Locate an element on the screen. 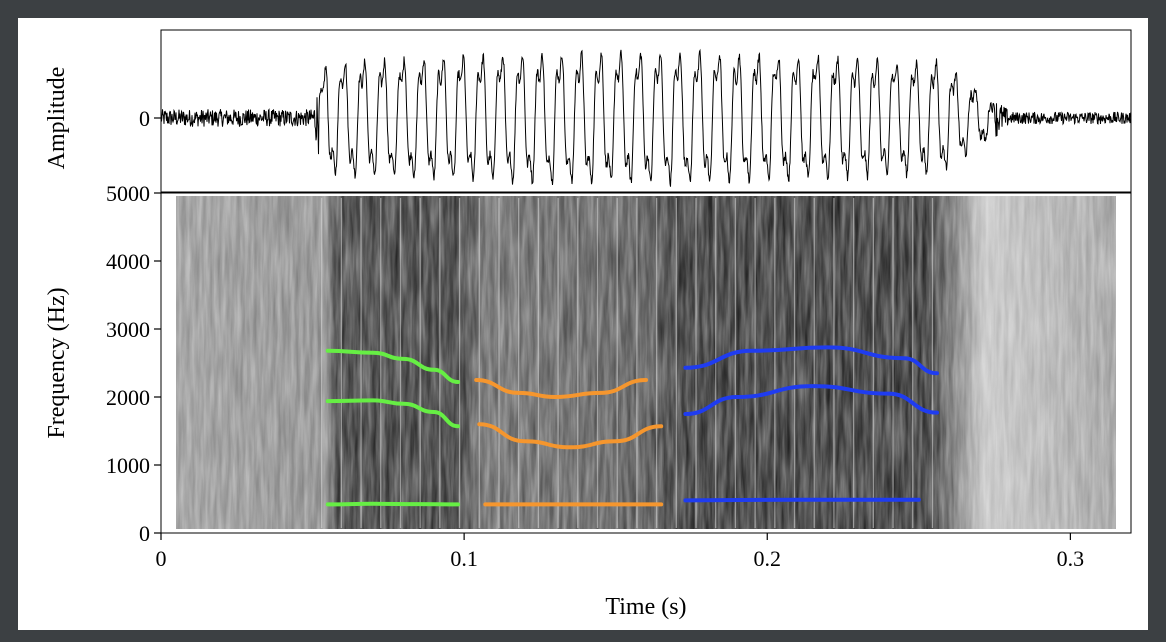 The height and width of the screenshot is (642, 1166). time-axis-label: Time (s) is located at coordinates (645, 607).